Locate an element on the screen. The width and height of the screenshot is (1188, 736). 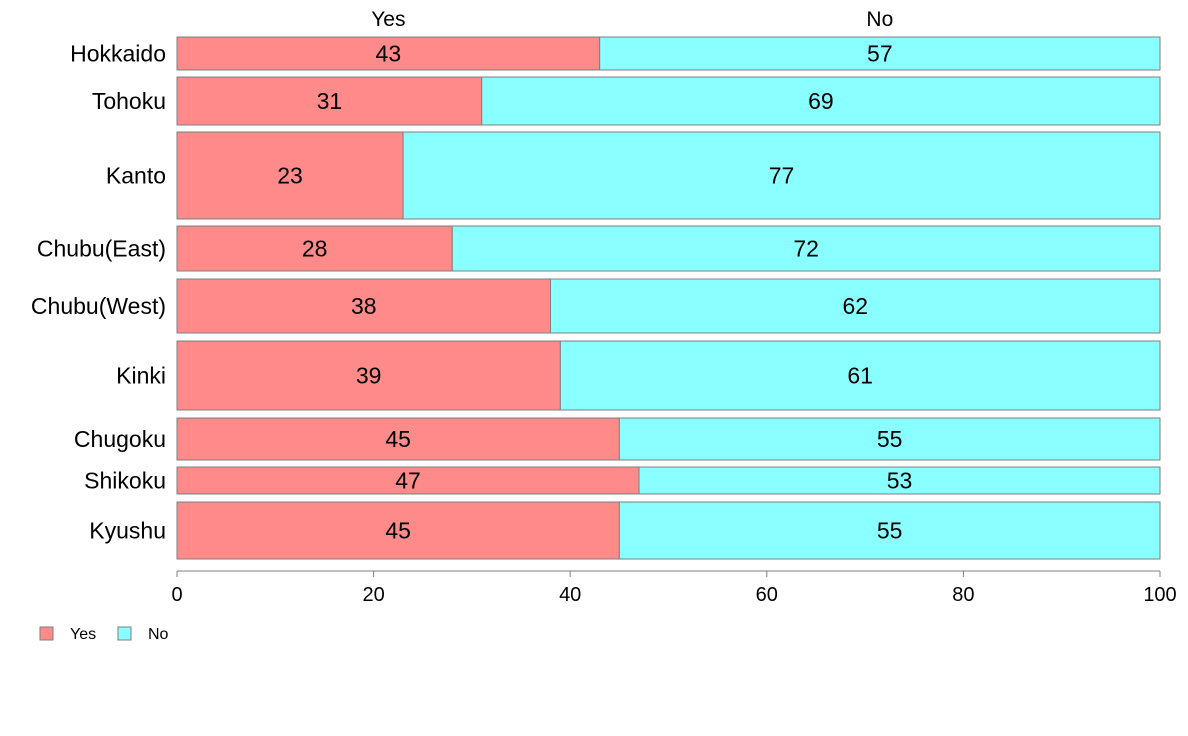
bar-yes-hokkaido is located at coordinates (388, 53).